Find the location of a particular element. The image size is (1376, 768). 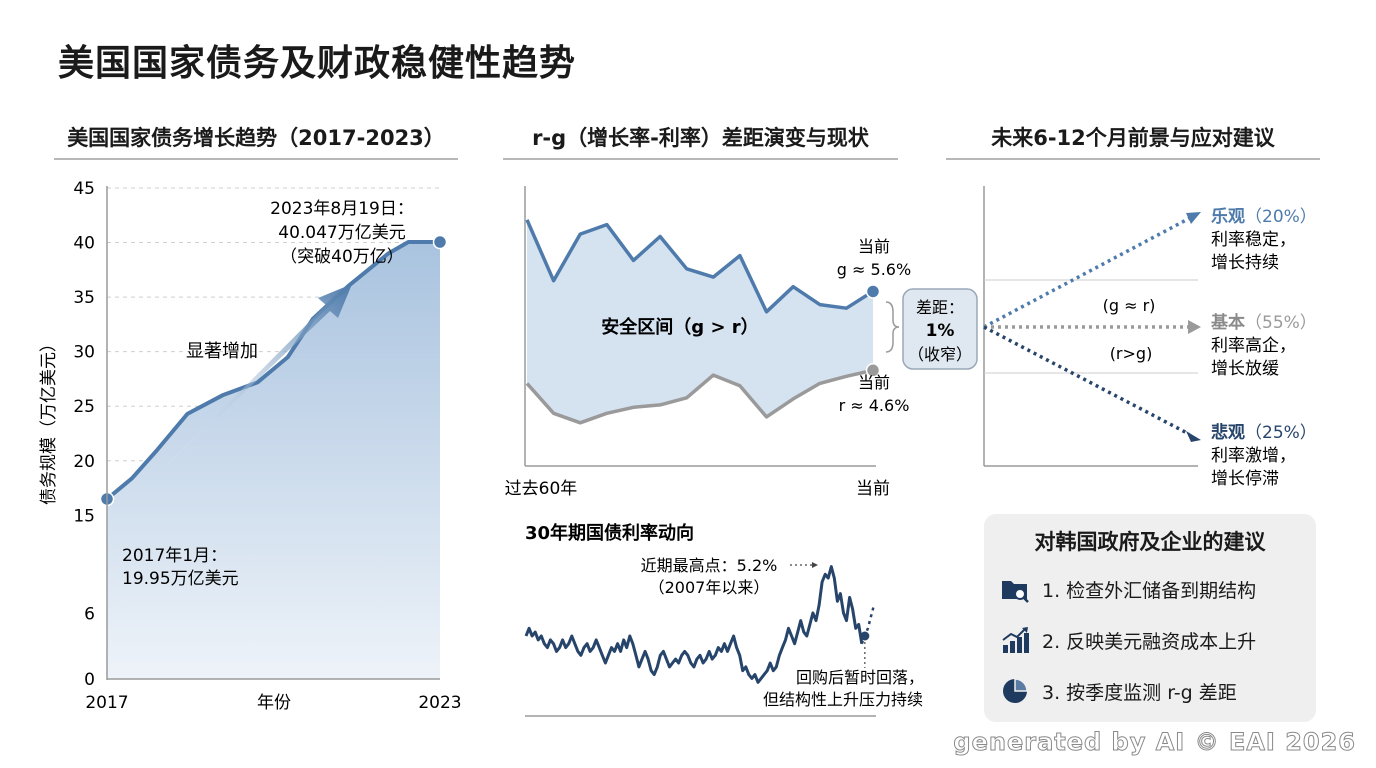

scenario-pessimistic-desc1: 利率激增， is located at coordinates (1253, 456).